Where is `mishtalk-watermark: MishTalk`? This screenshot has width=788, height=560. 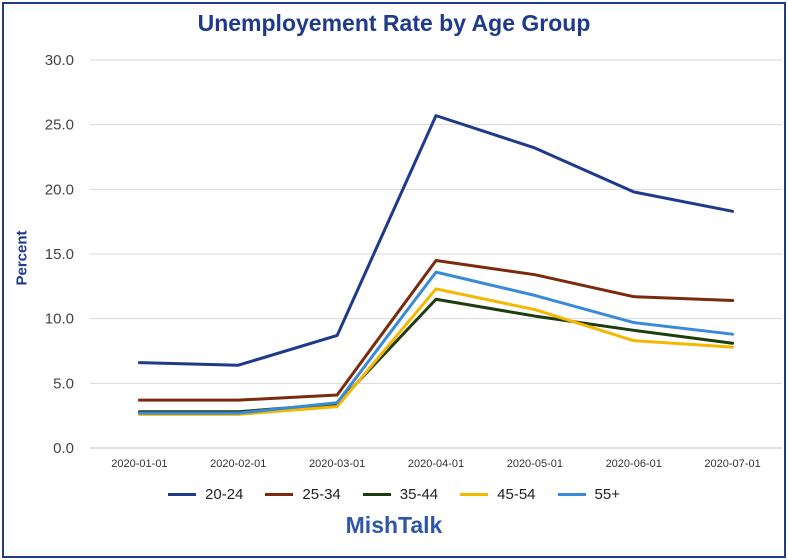
mishtalk-watermark: MishTalk is located at coordinates (394, 525).